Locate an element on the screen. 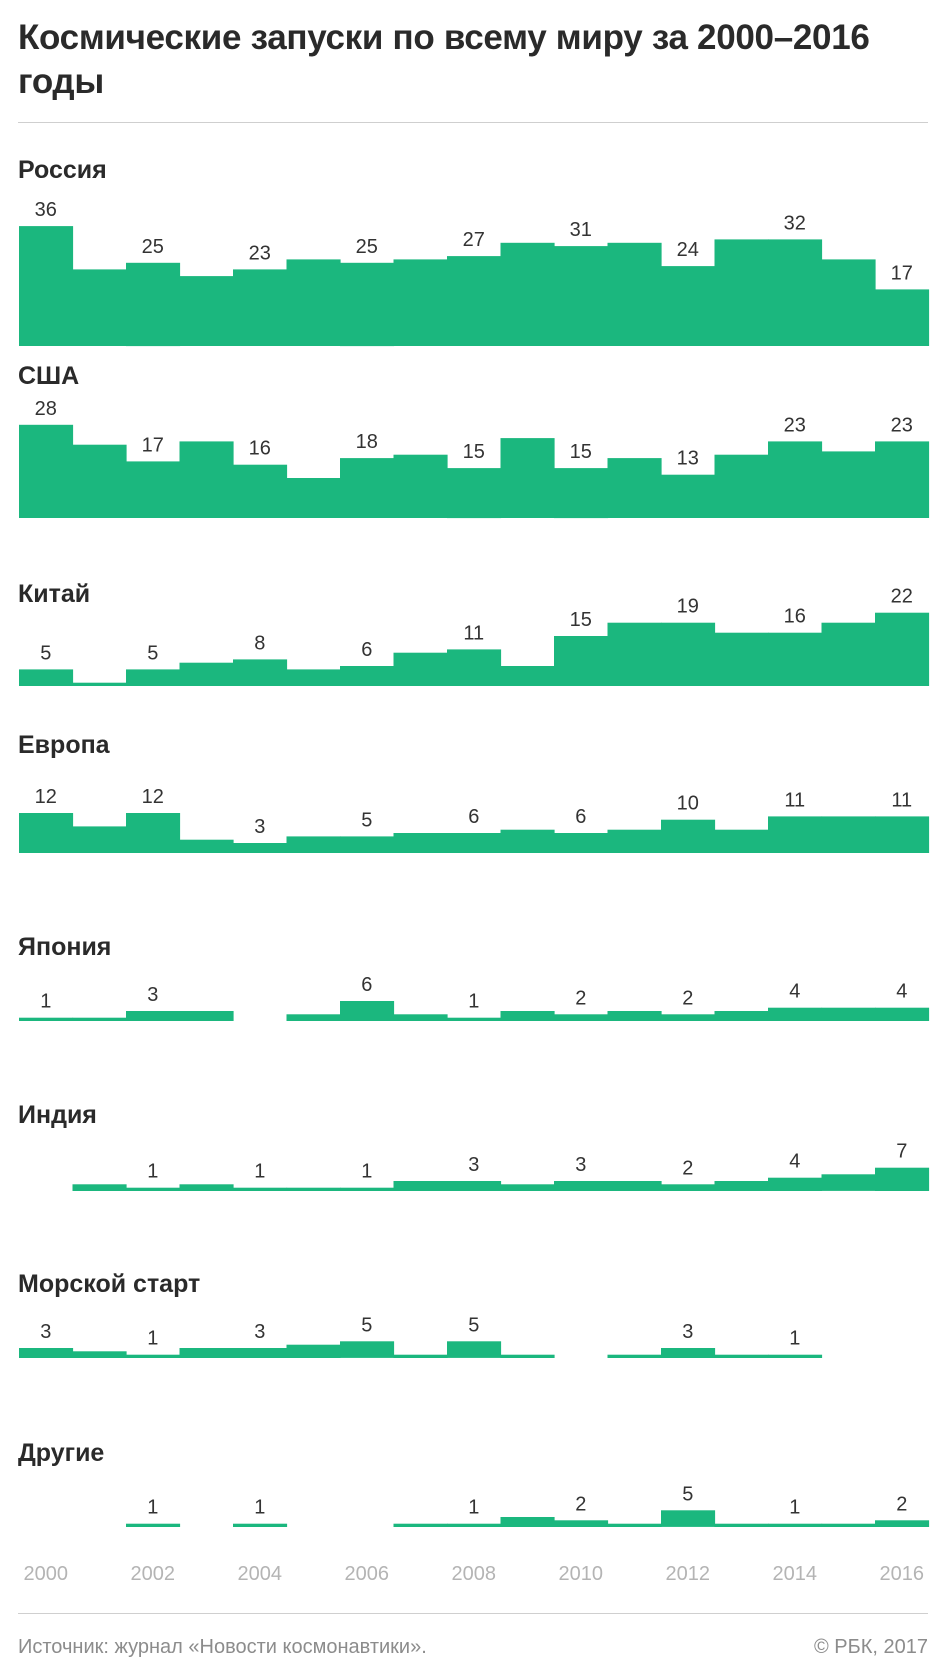  bar-япония-2015 is located at coordinates (848, 1014).